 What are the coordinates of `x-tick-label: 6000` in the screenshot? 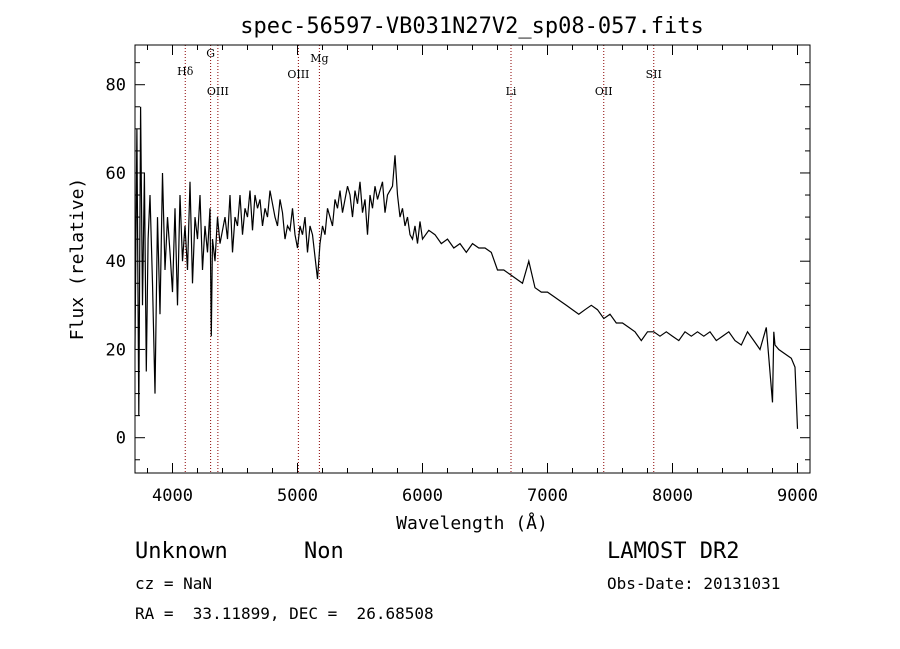 It's located at (422, 496).